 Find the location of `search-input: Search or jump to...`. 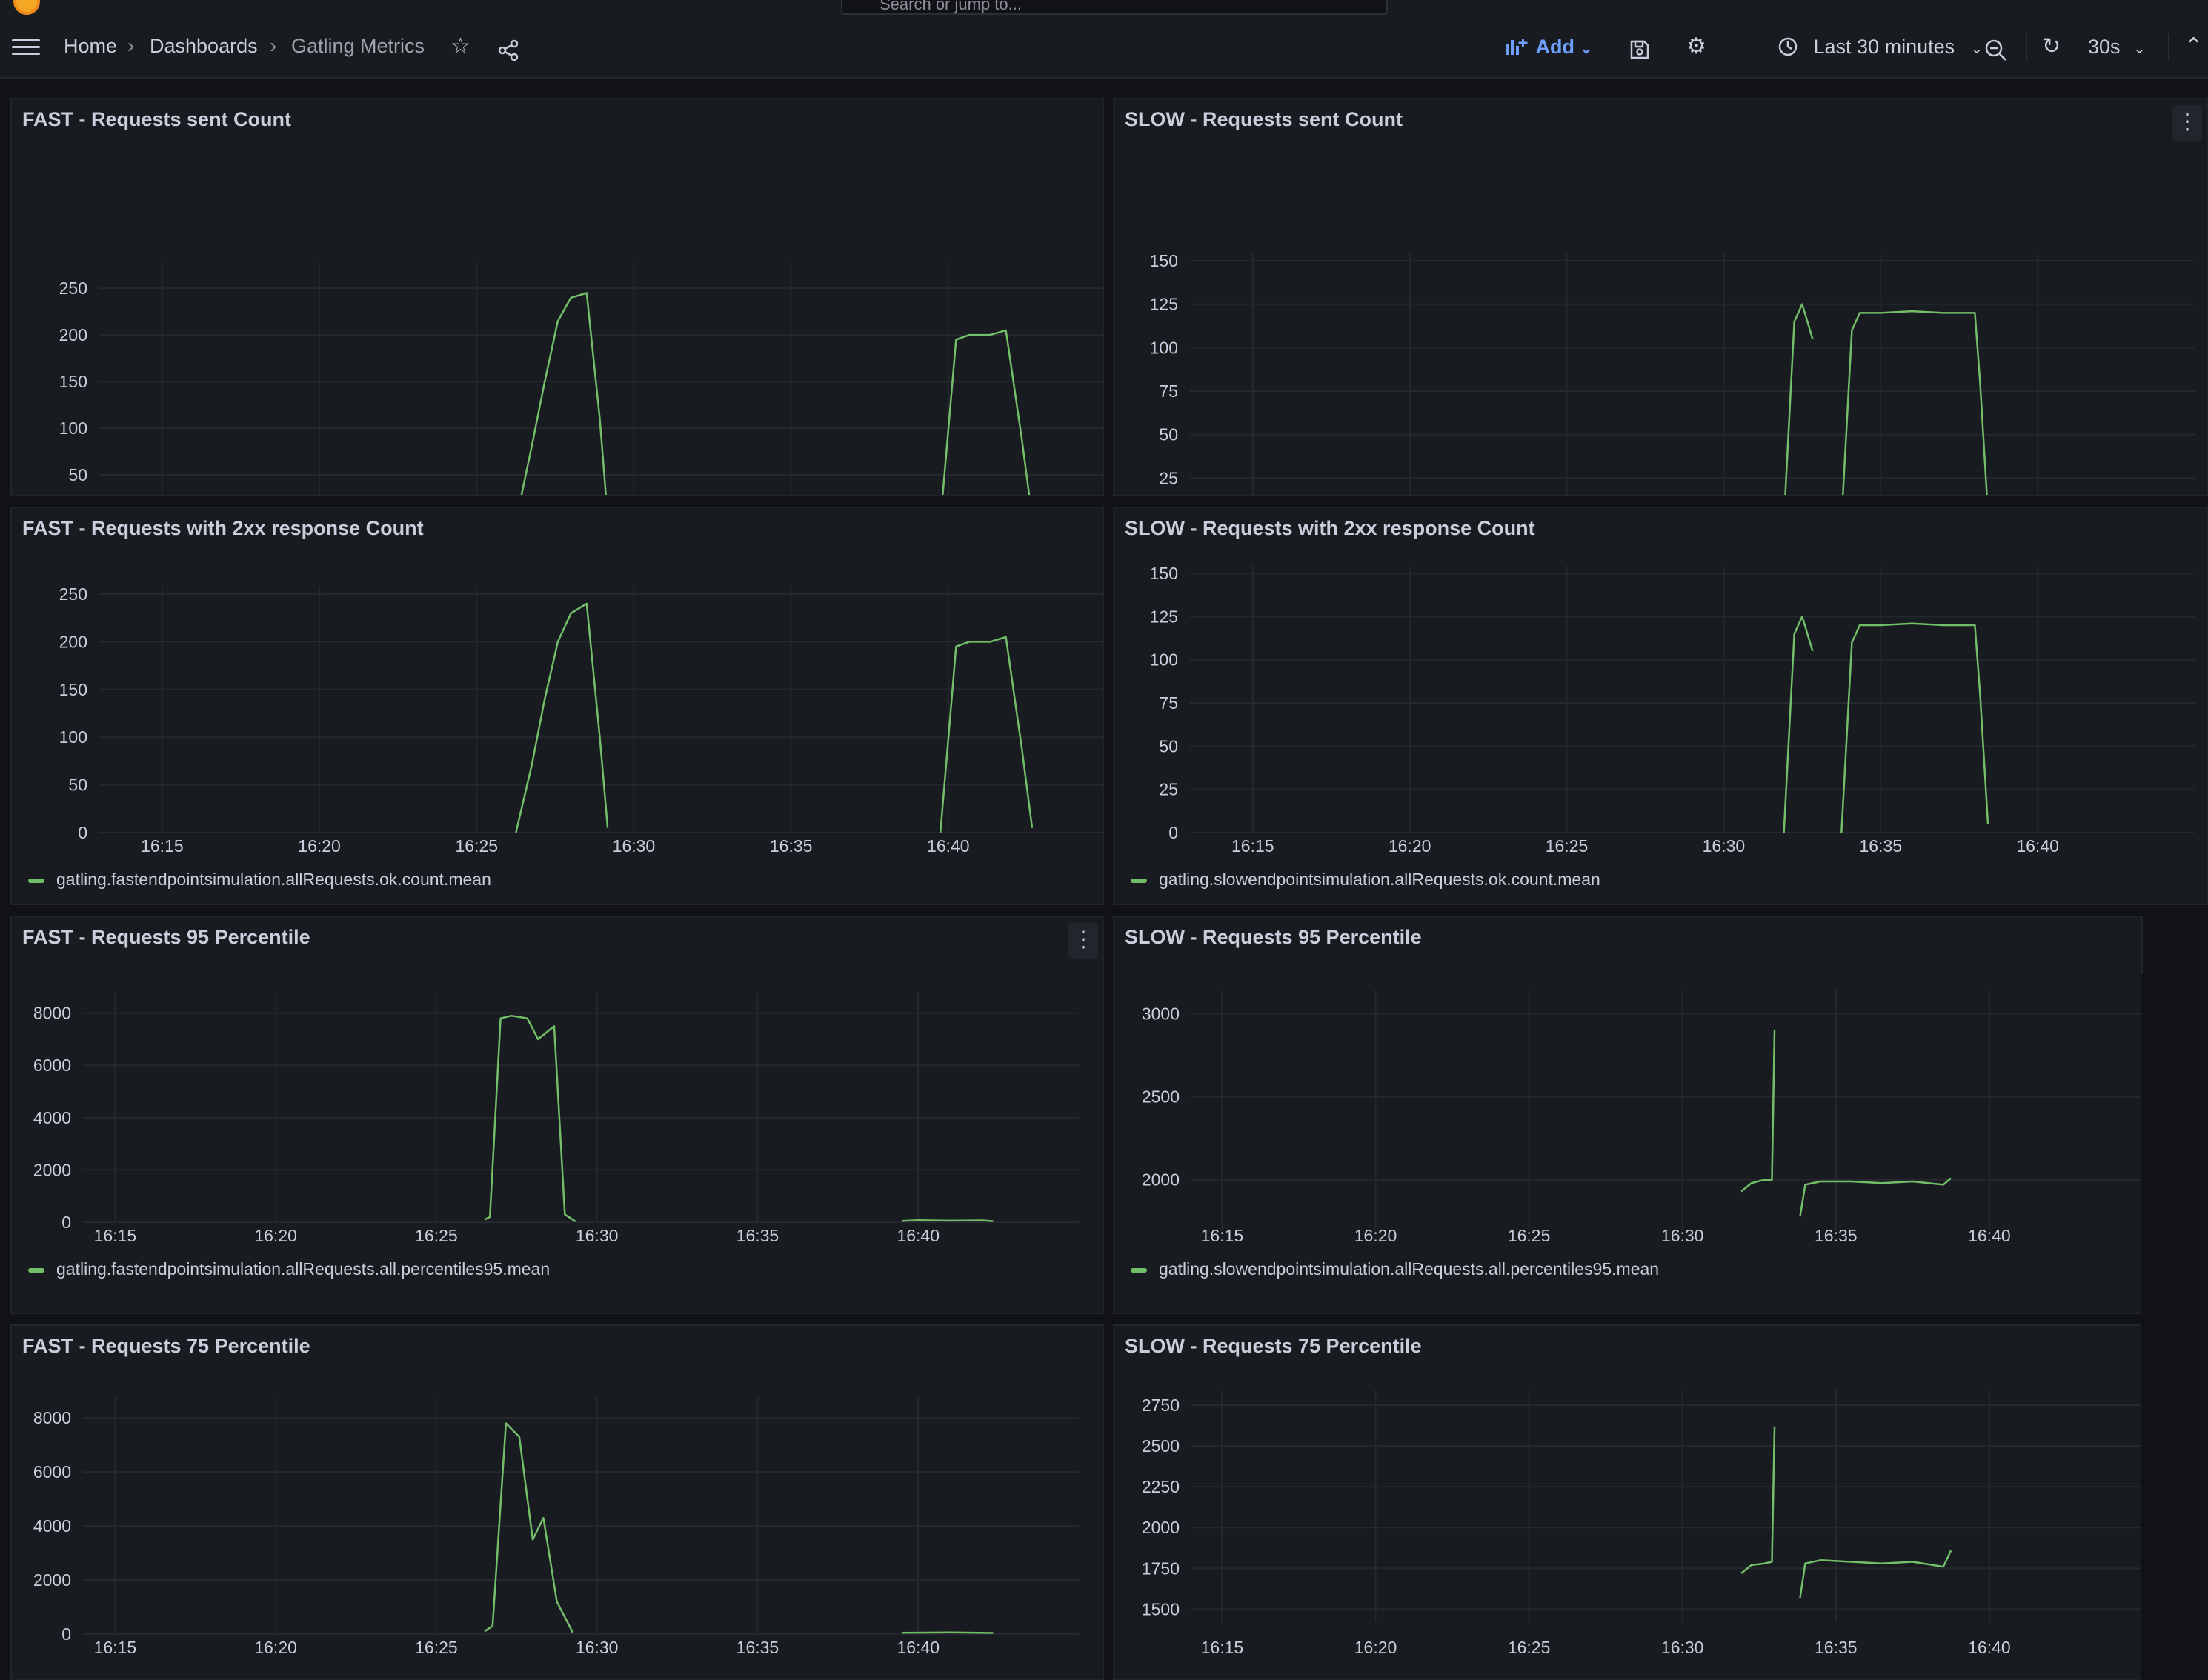

search-input: Search or jump to... is located at coordinates (1114, 7).